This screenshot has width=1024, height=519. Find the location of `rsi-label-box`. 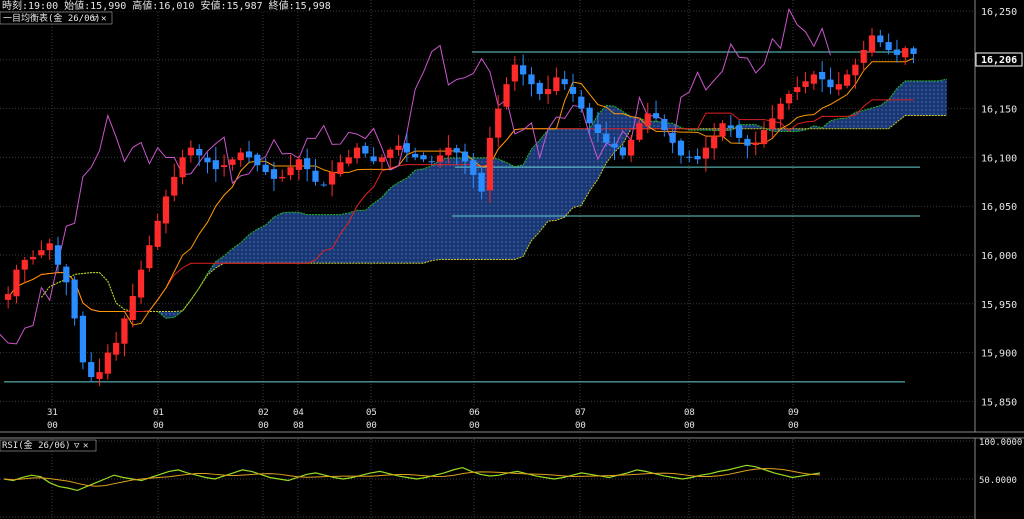

rsi-label-box is located at coordinates (48, 445).